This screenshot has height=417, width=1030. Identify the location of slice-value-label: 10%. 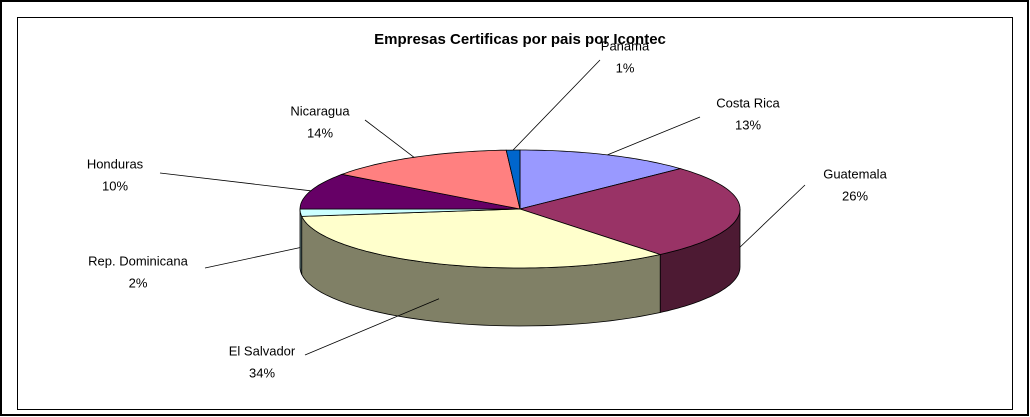
(115, 185).